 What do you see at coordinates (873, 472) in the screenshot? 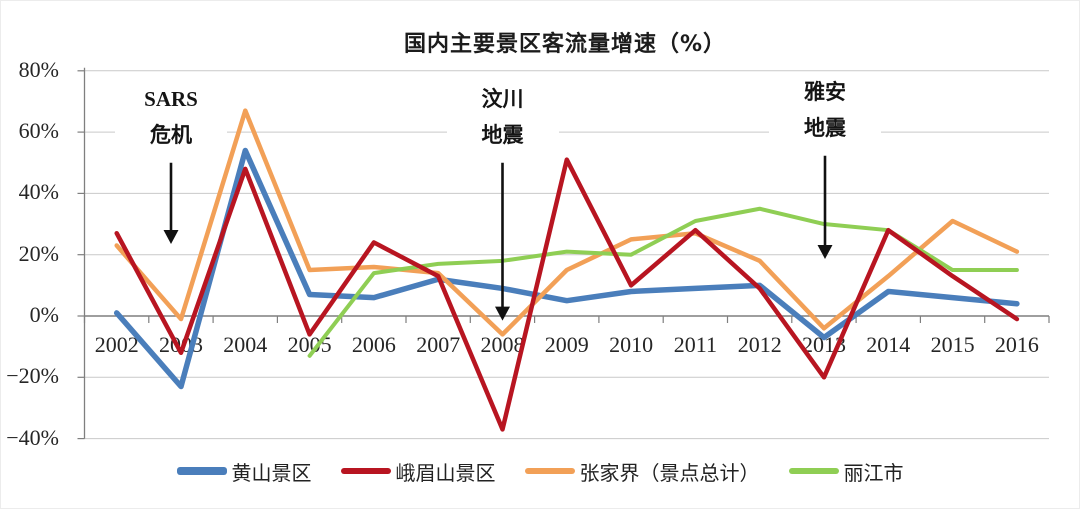
I see `legend-label-lijiang: 丽江市` at bounding box center [873, 472].